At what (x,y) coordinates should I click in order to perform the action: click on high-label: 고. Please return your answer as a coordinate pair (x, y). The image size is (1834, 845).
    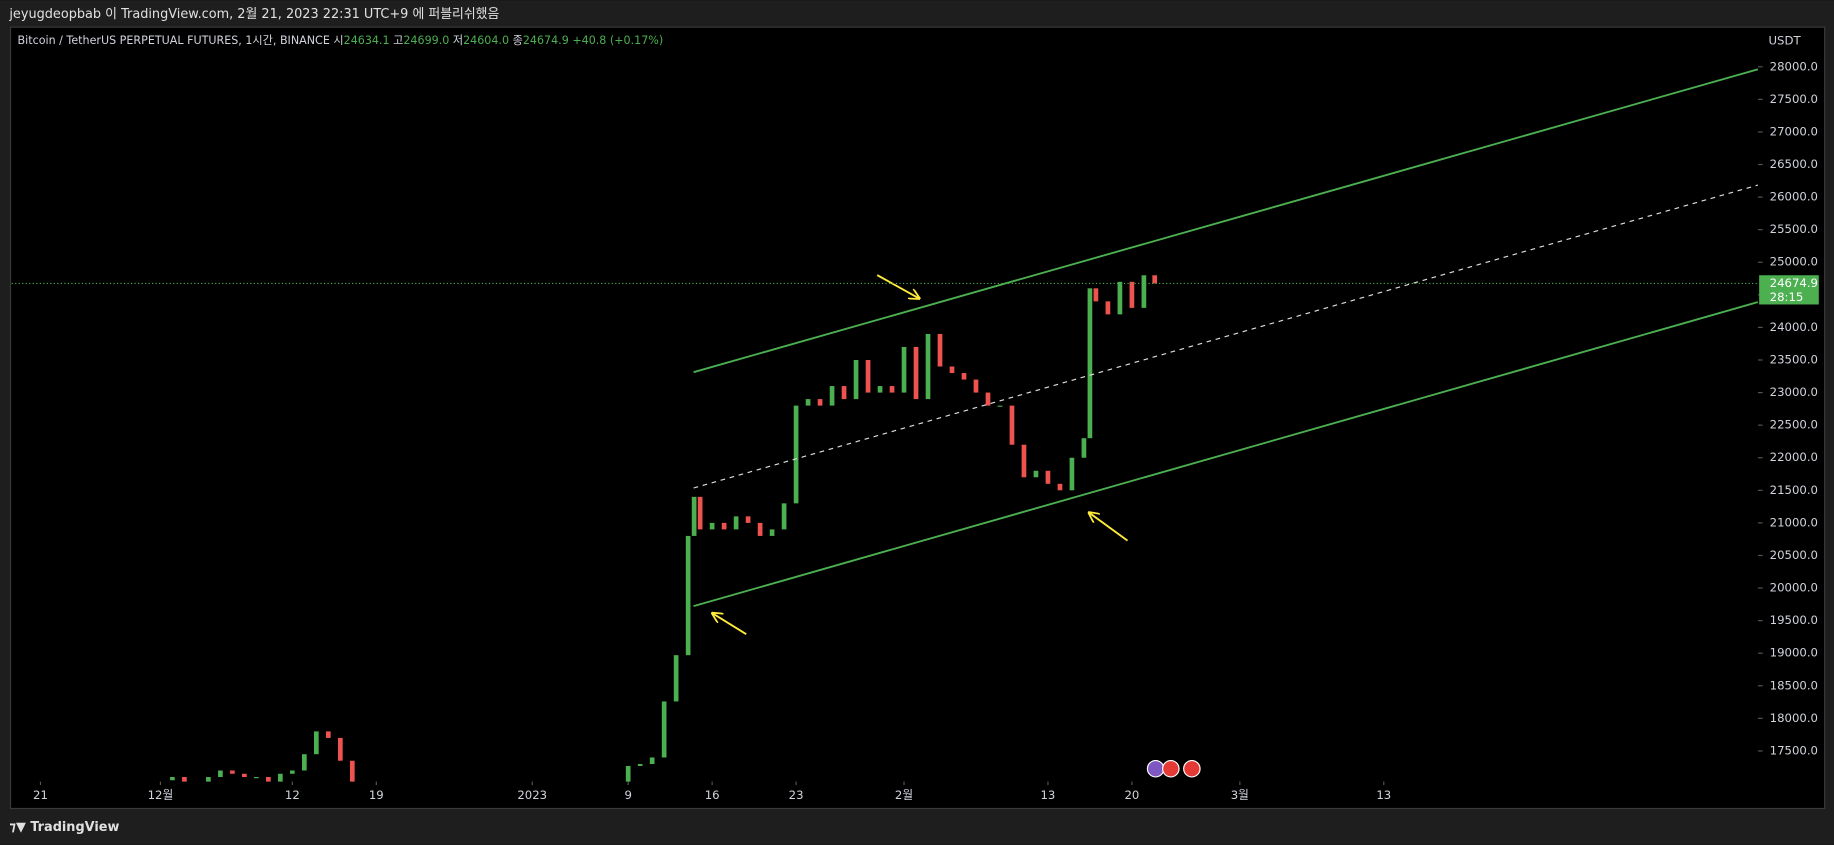
    Looking at the image, I should click on (398, 40).